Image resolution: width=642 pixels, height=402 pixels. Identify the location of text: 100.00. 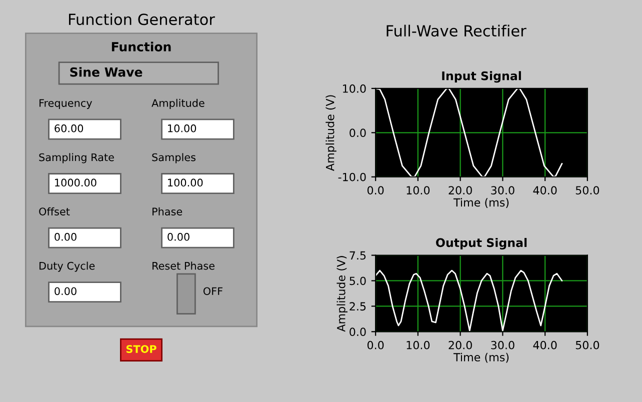
(185, 182).